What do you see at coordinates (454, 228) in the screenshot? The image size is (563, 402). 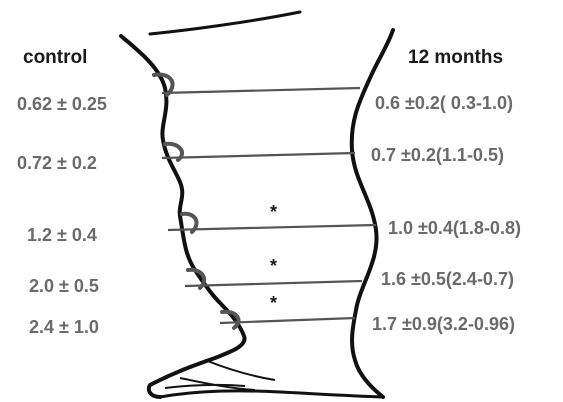 I see `months-value-3: 1.0 ±0.4(1.8-0.8)` at bounding box center [454, 228].